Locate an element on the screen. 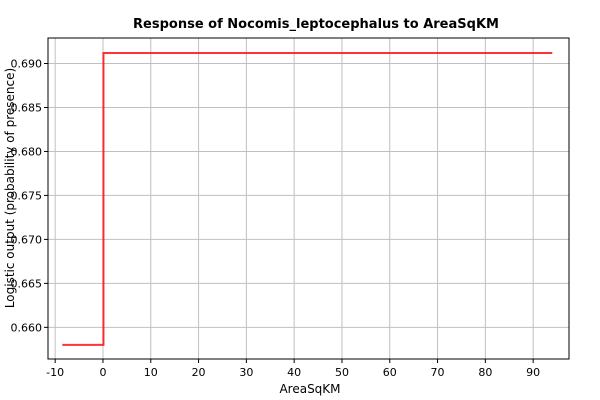 The image size is (600, 400). x-tick-label: -10 is located at coordinates (55, 372).